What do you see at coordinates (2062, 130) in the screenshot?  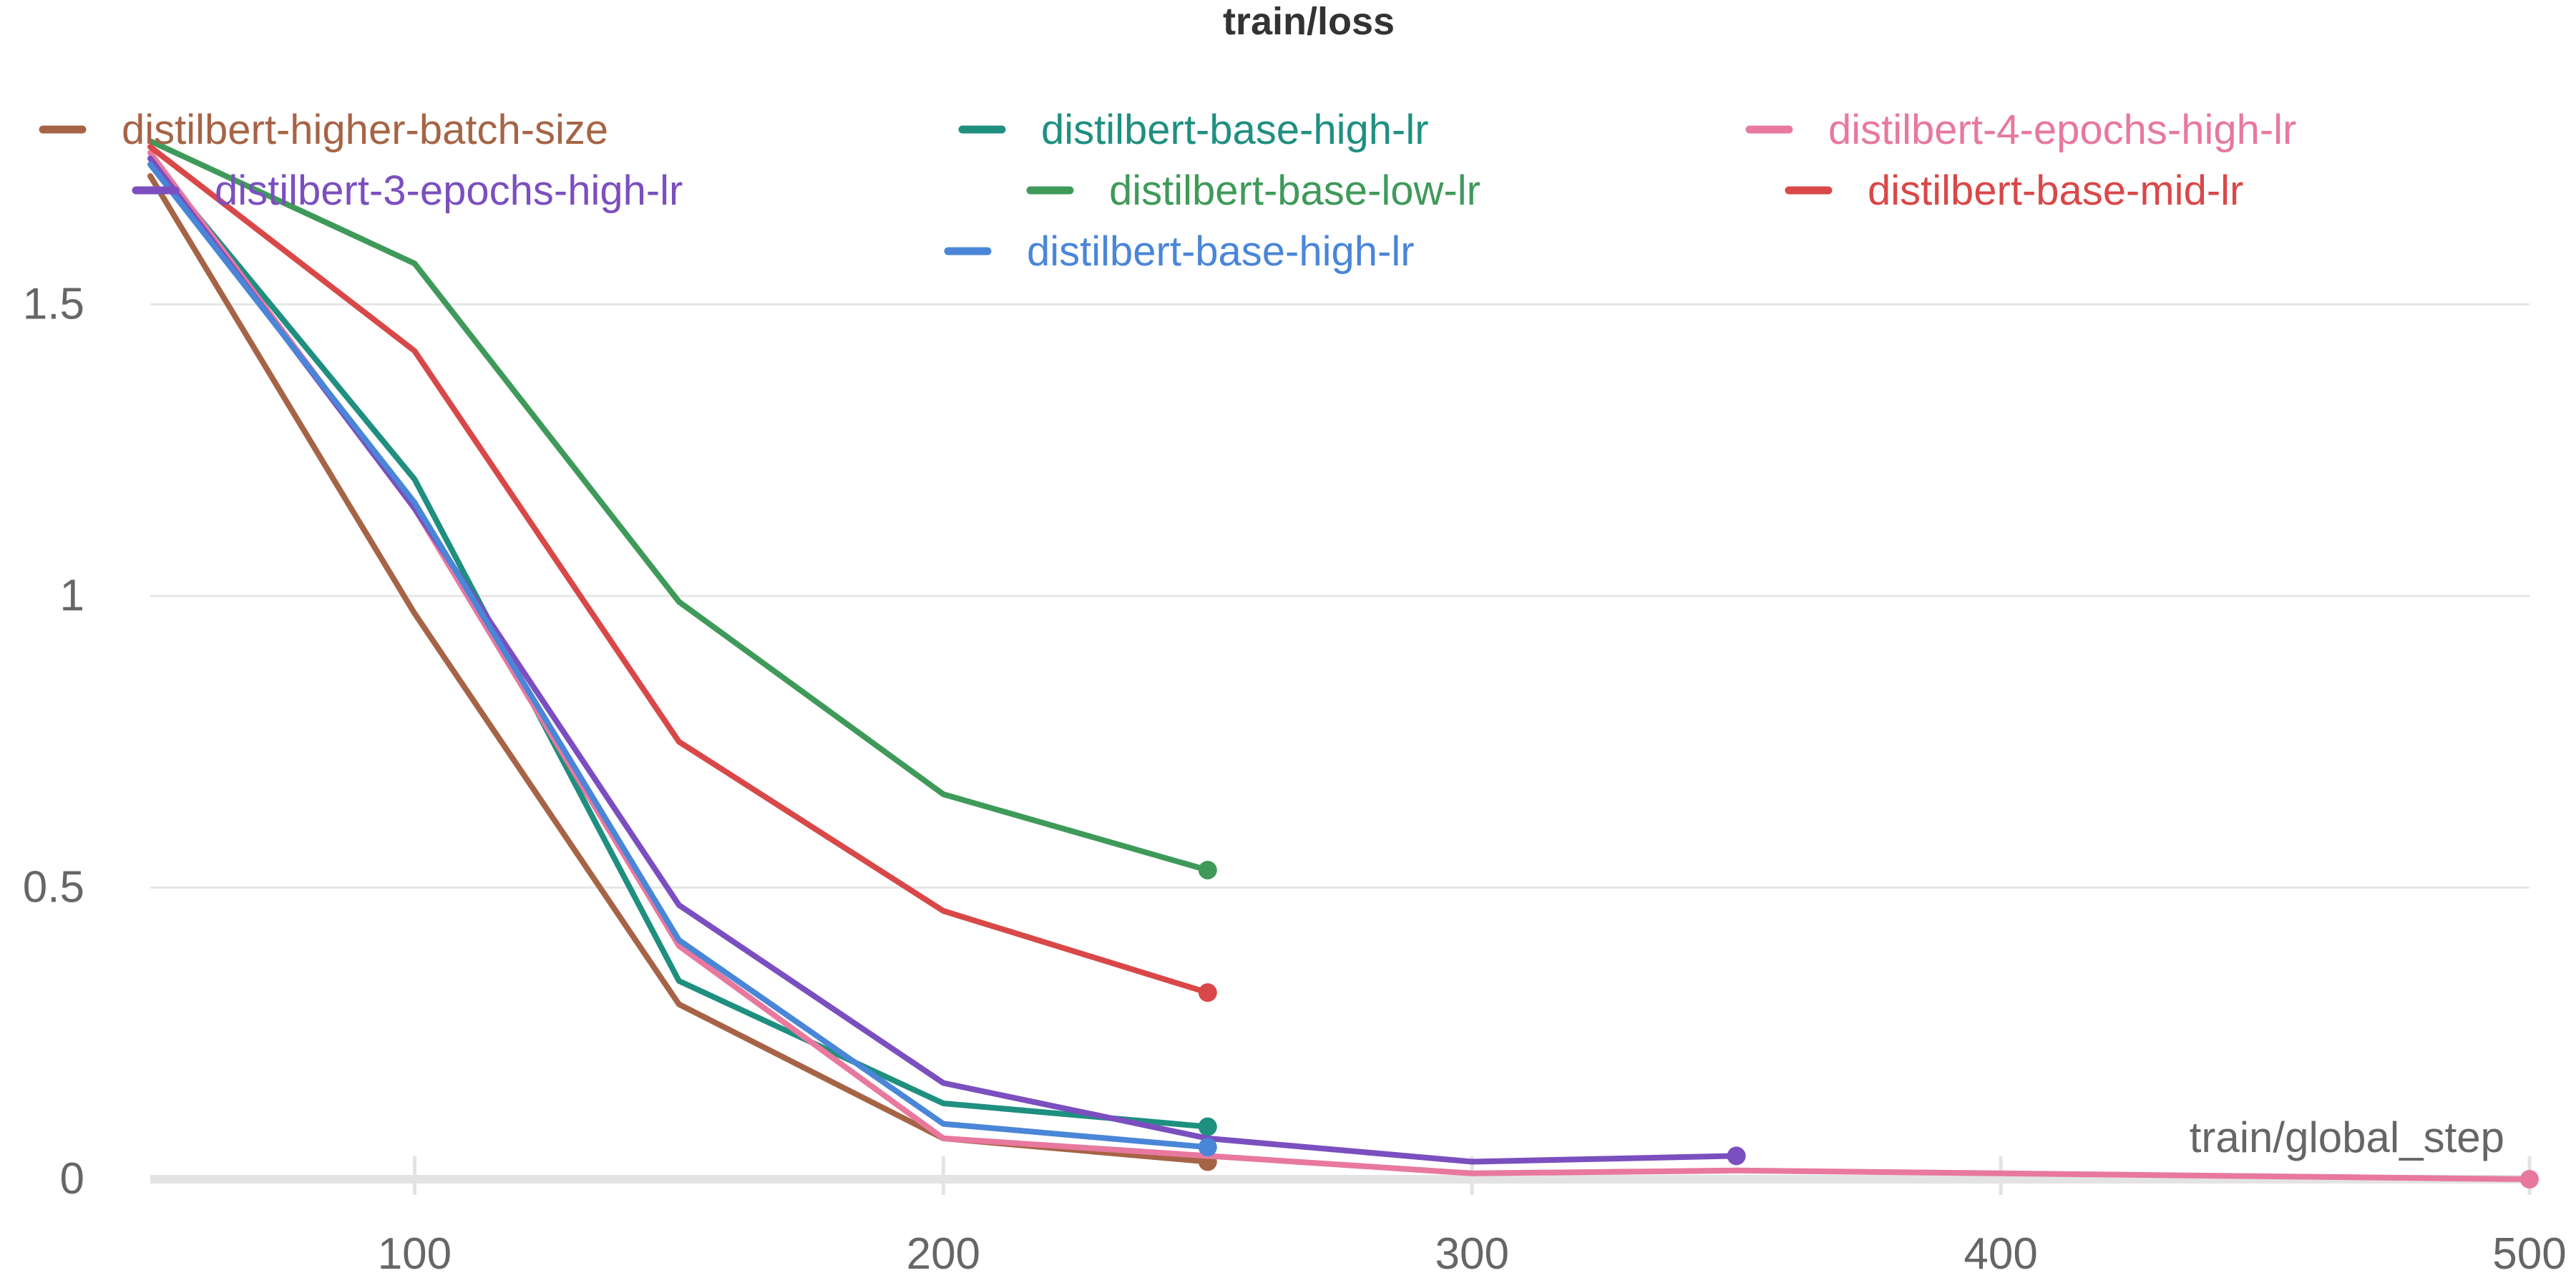 I see `legend-label: distilbert-4-epochs-high-lr` at bounding box center [2062, 130].